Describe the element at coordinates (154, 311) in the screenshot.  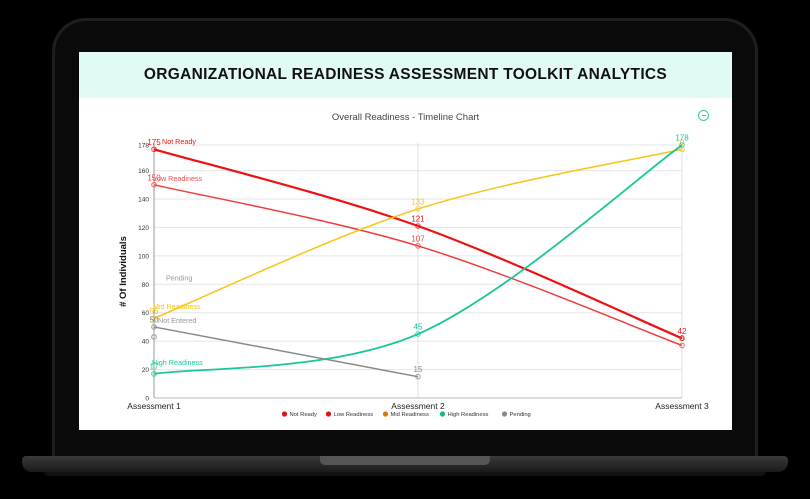
I see `data-label: 56` at that location.